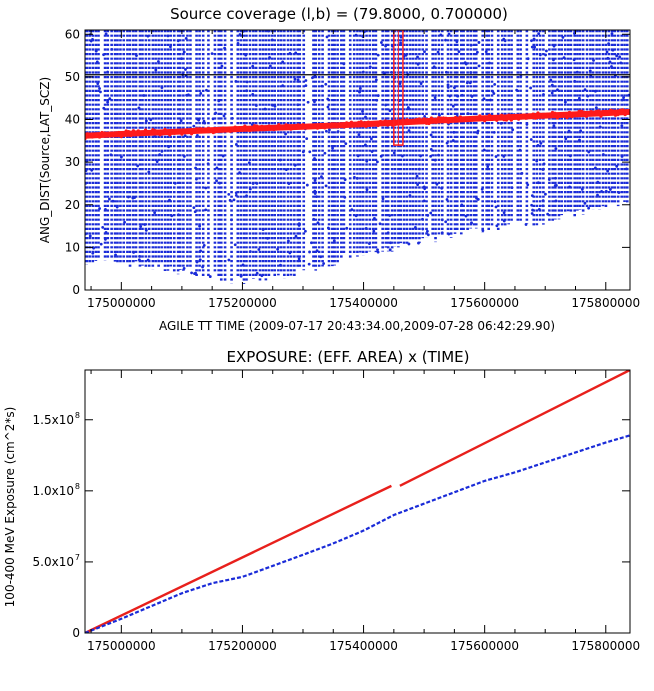  I want to click on chart1-ytick-label: 10, so click(72, 247).